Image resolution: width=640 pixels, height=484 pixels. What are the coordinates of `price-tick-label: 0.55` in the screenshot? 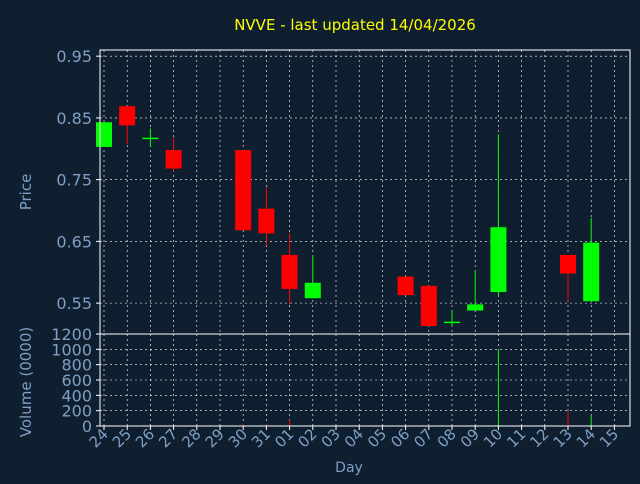 It's located at (74, 303).